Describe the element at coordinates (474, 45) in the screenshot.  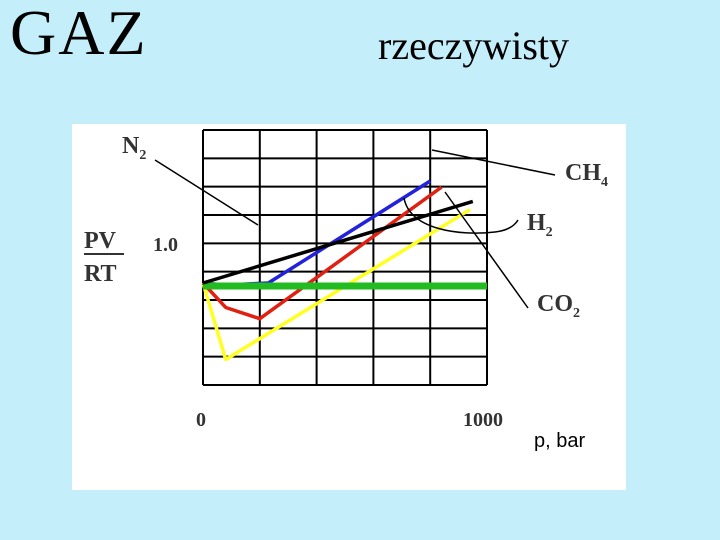
I see `title-rzeczywisty: rzeczywisty` at that location.